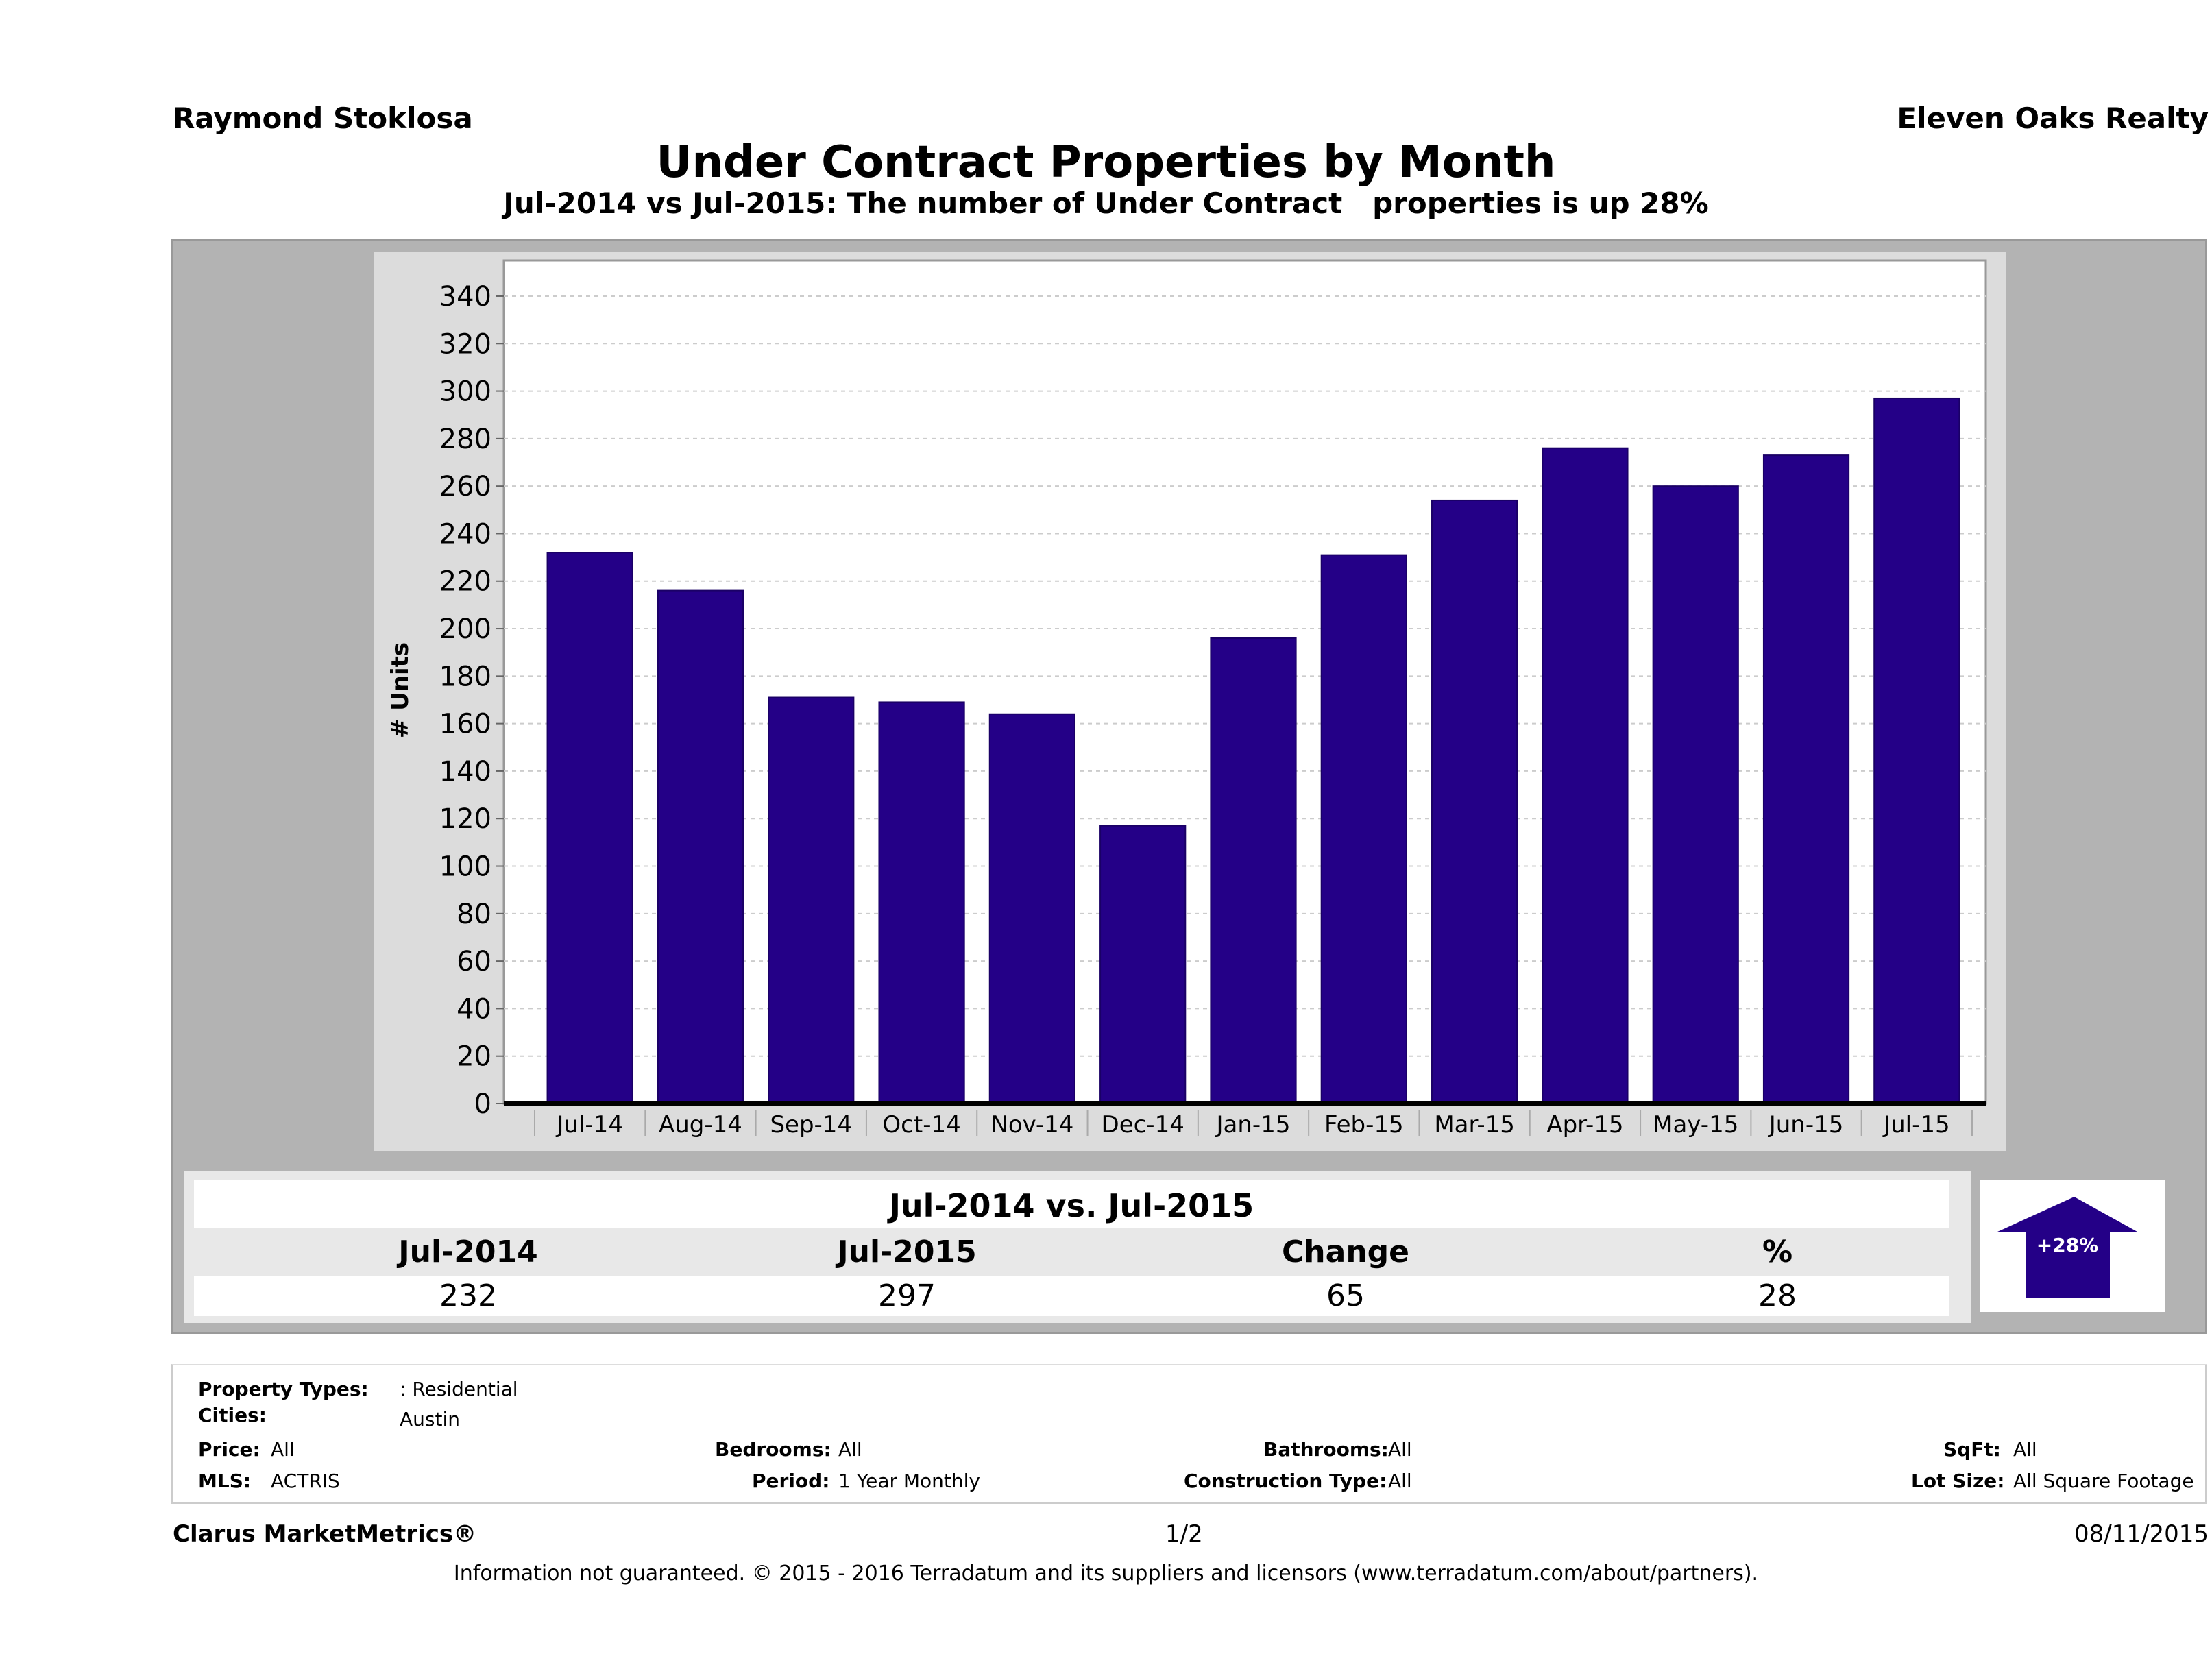  What do you see at coordinates (325, 1534) in the screenshot?
I see `brand-name: Clarus MarketMetrics®` at bounding box center [325, 1534].